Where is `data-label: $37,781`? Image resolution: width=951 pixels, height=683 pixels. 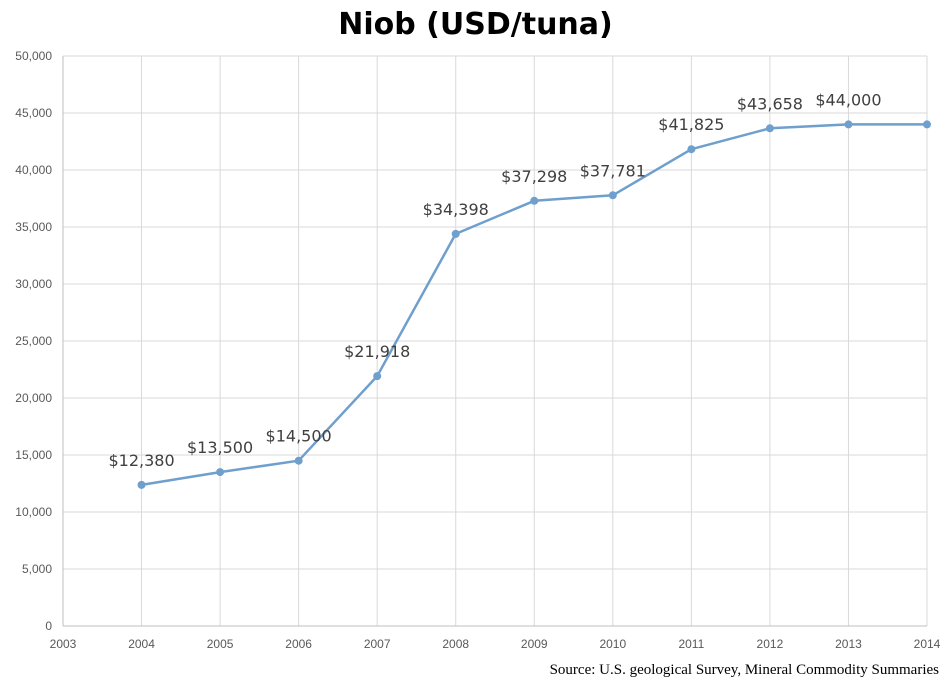 data-label: $37,781 is located at coordinates (613, 170).